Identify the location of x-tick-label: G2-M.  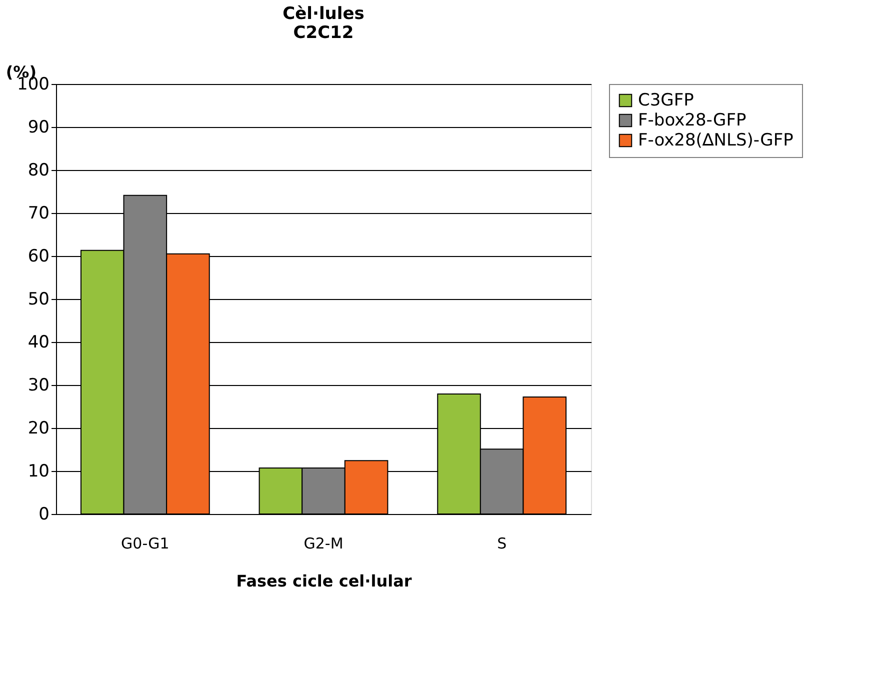
(324, 543).